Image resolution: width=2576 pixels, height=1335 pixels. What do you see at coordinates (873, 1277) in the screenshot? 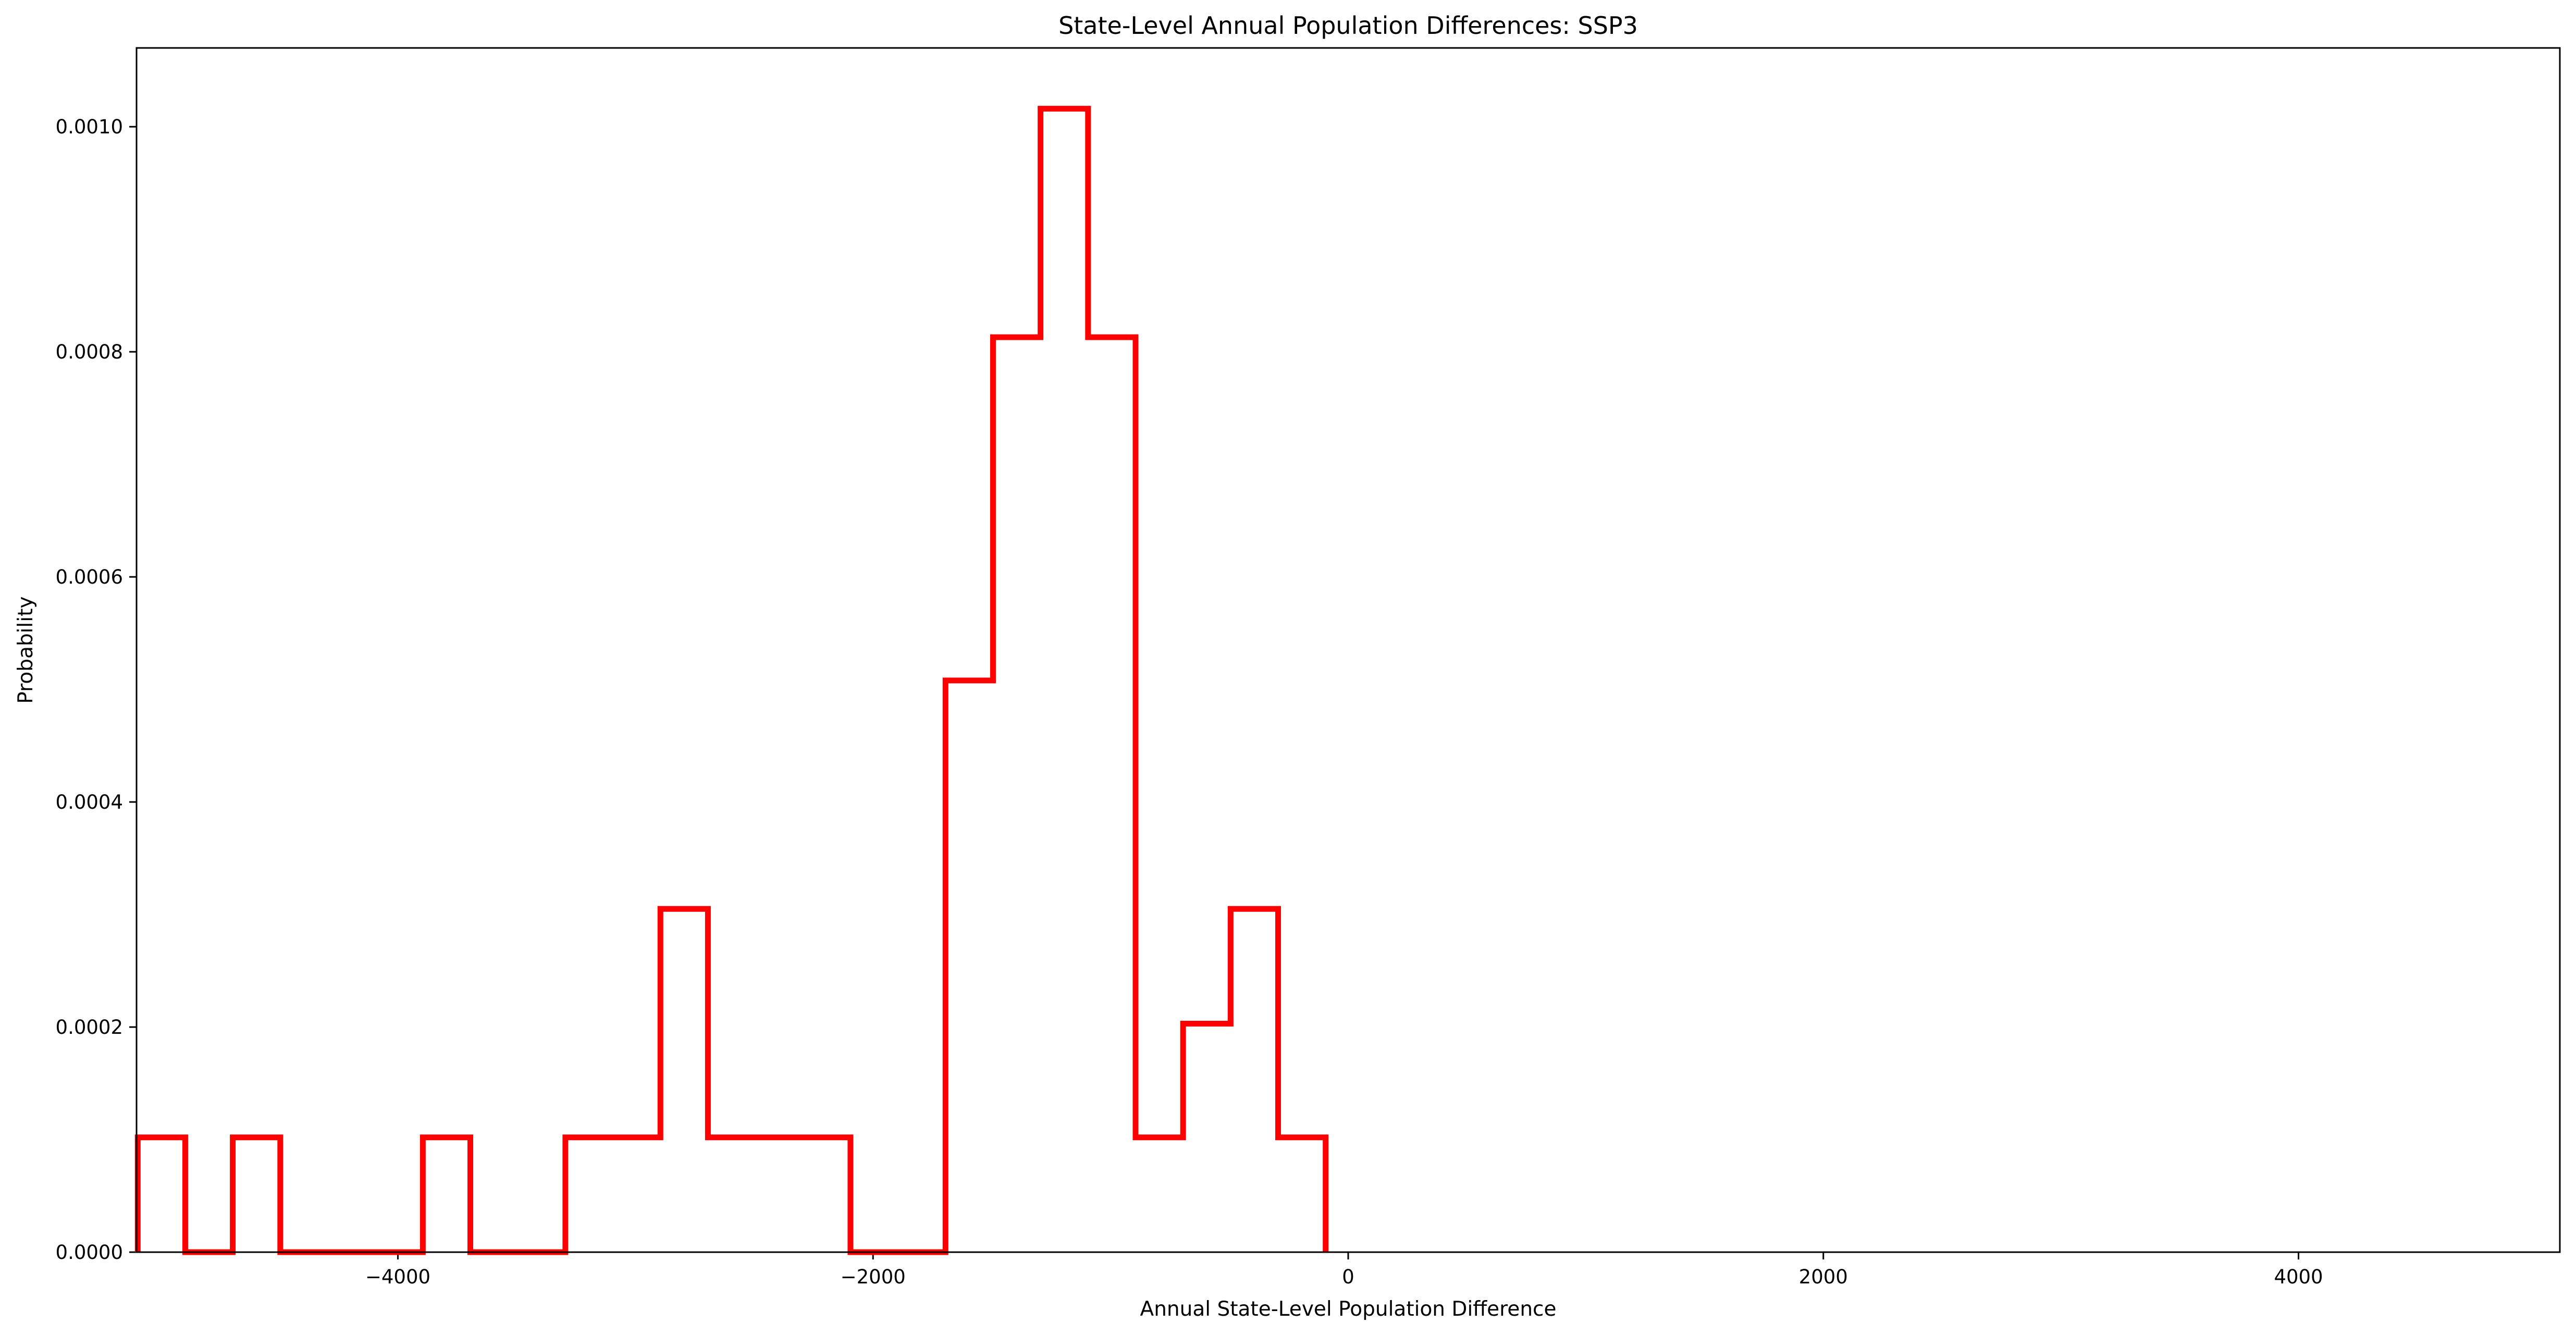
I see `x-tick-label: −2000` at bounding box center [873, 1277].